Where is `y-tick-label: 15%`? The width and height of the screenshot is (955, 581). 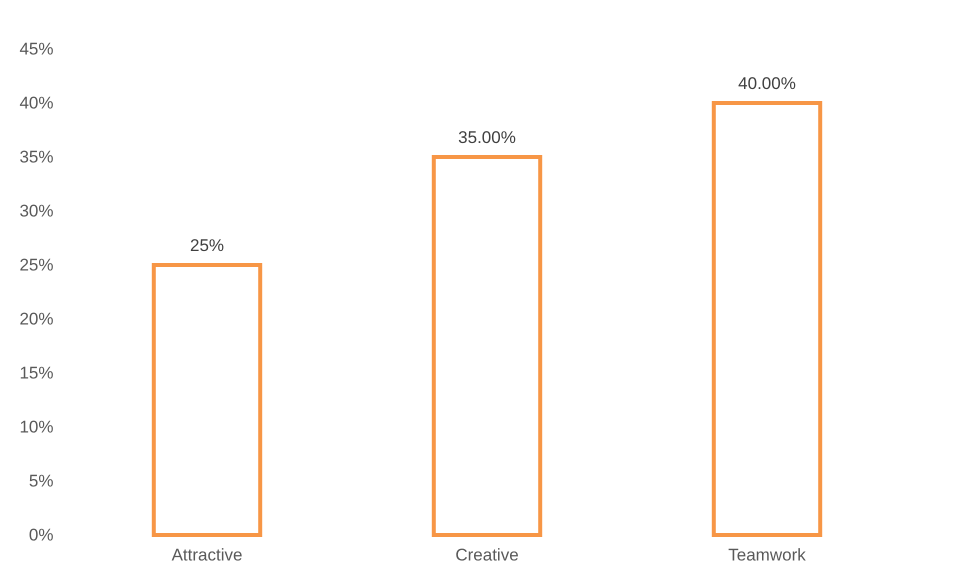 y-tick-label: 15% is located at coordinates (36, 373).